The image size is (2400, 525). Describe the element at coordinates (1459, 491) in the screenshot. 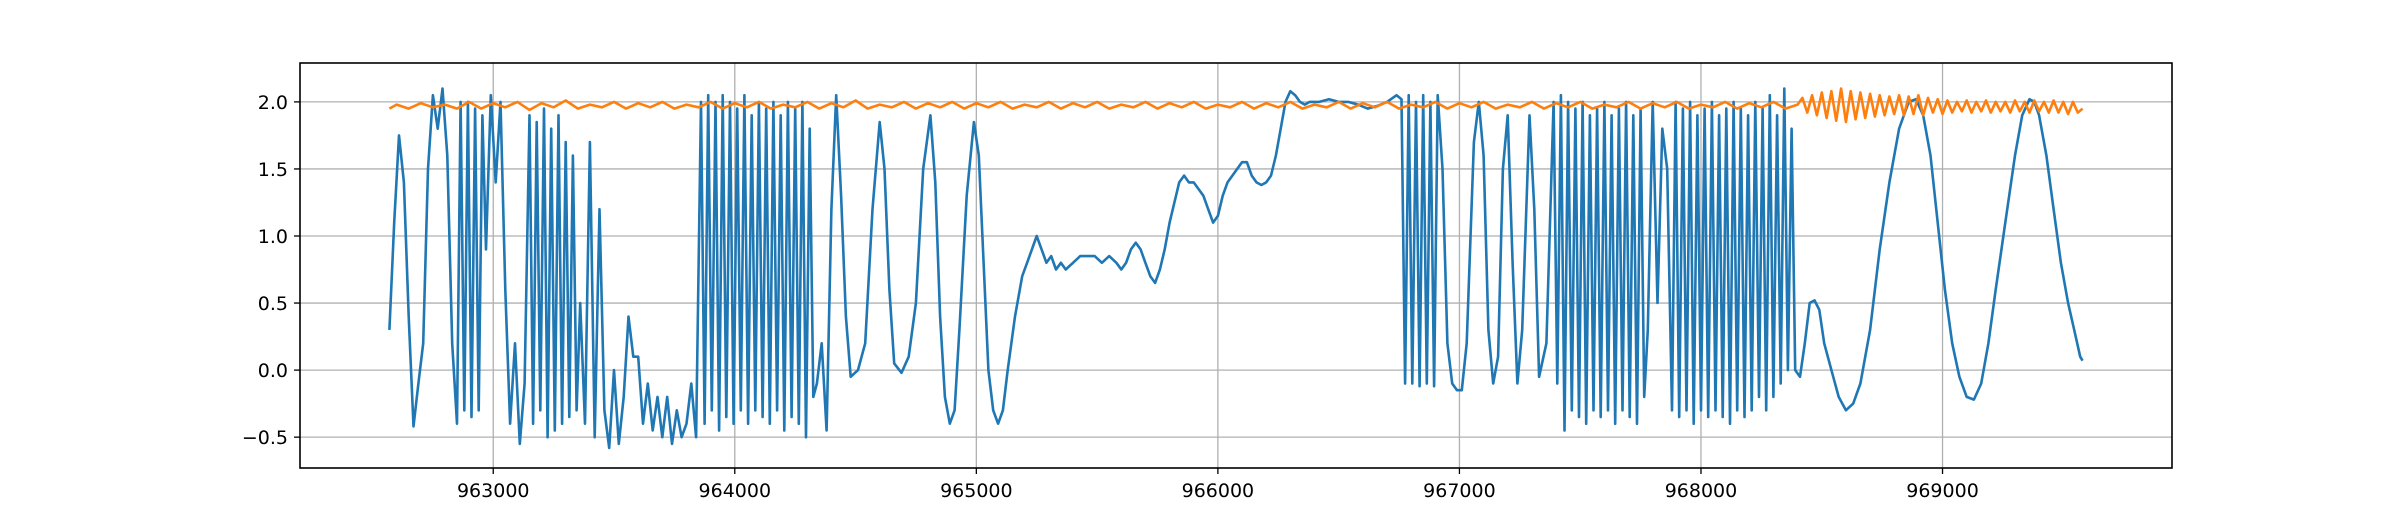

I see `x-tick-label: 967000` at that location.